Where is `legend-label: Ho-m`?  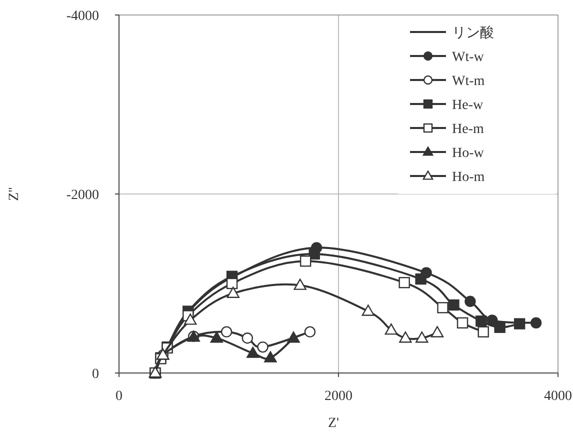 legend-label: Ho-m is located at coordinates (468, 177).